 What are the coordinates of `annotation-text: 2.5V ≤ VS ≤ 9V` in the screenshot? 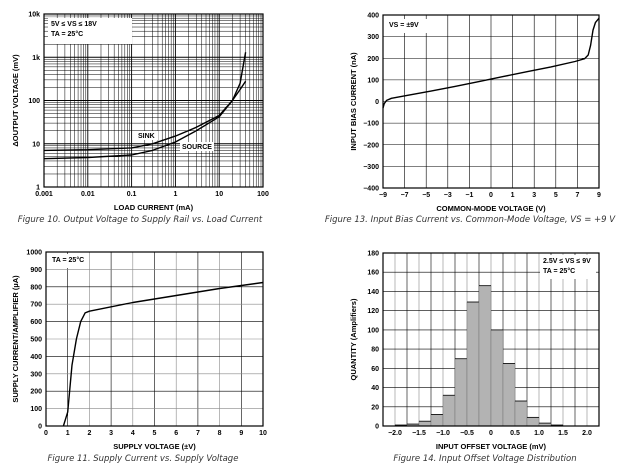 It's located at (567, 261).